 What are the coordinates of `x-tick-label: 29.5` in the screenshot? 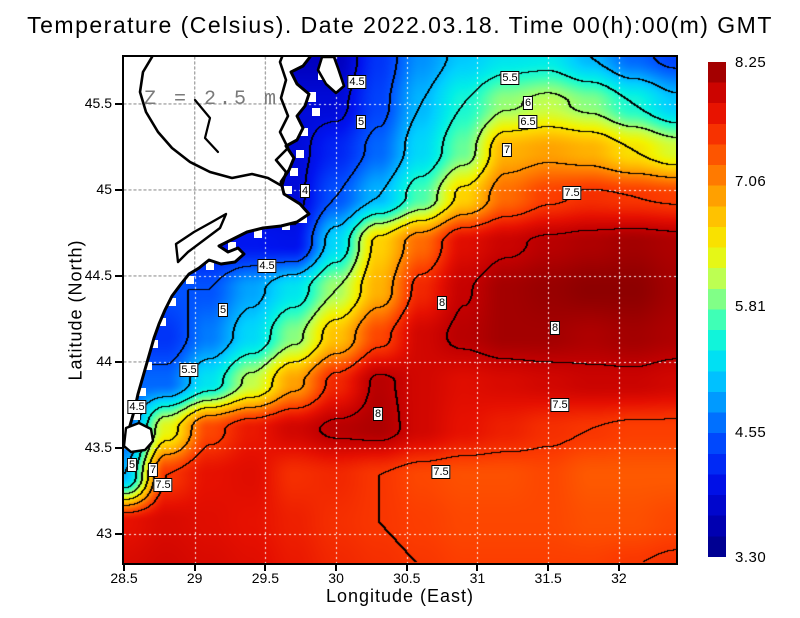 It's located at (265, 578).